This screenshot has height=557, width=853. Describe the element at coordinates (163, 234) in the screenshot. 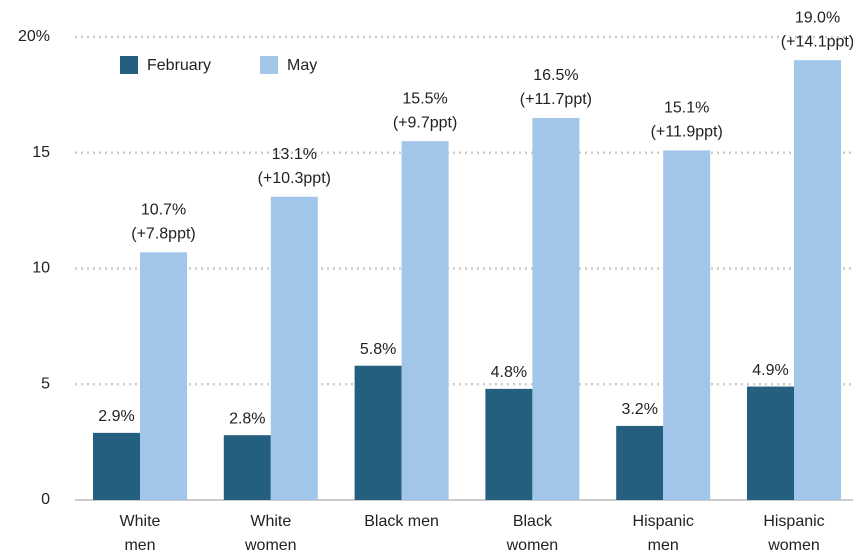

I see `change-label: (+7.8ppt)` at that location.